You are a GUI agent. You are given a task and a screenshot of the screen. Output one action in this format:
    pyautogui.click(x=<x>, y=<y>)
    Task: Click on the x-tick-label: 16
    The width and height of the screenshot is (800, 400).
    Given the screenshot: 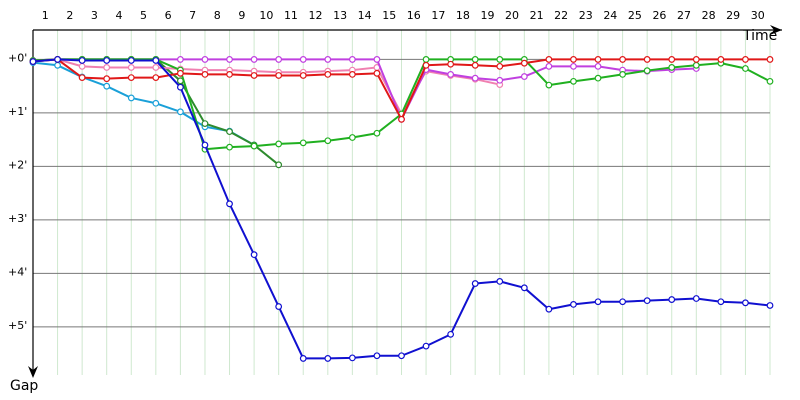 What is the action you would take?
    pyautogui.click(x=414, y=15)
    